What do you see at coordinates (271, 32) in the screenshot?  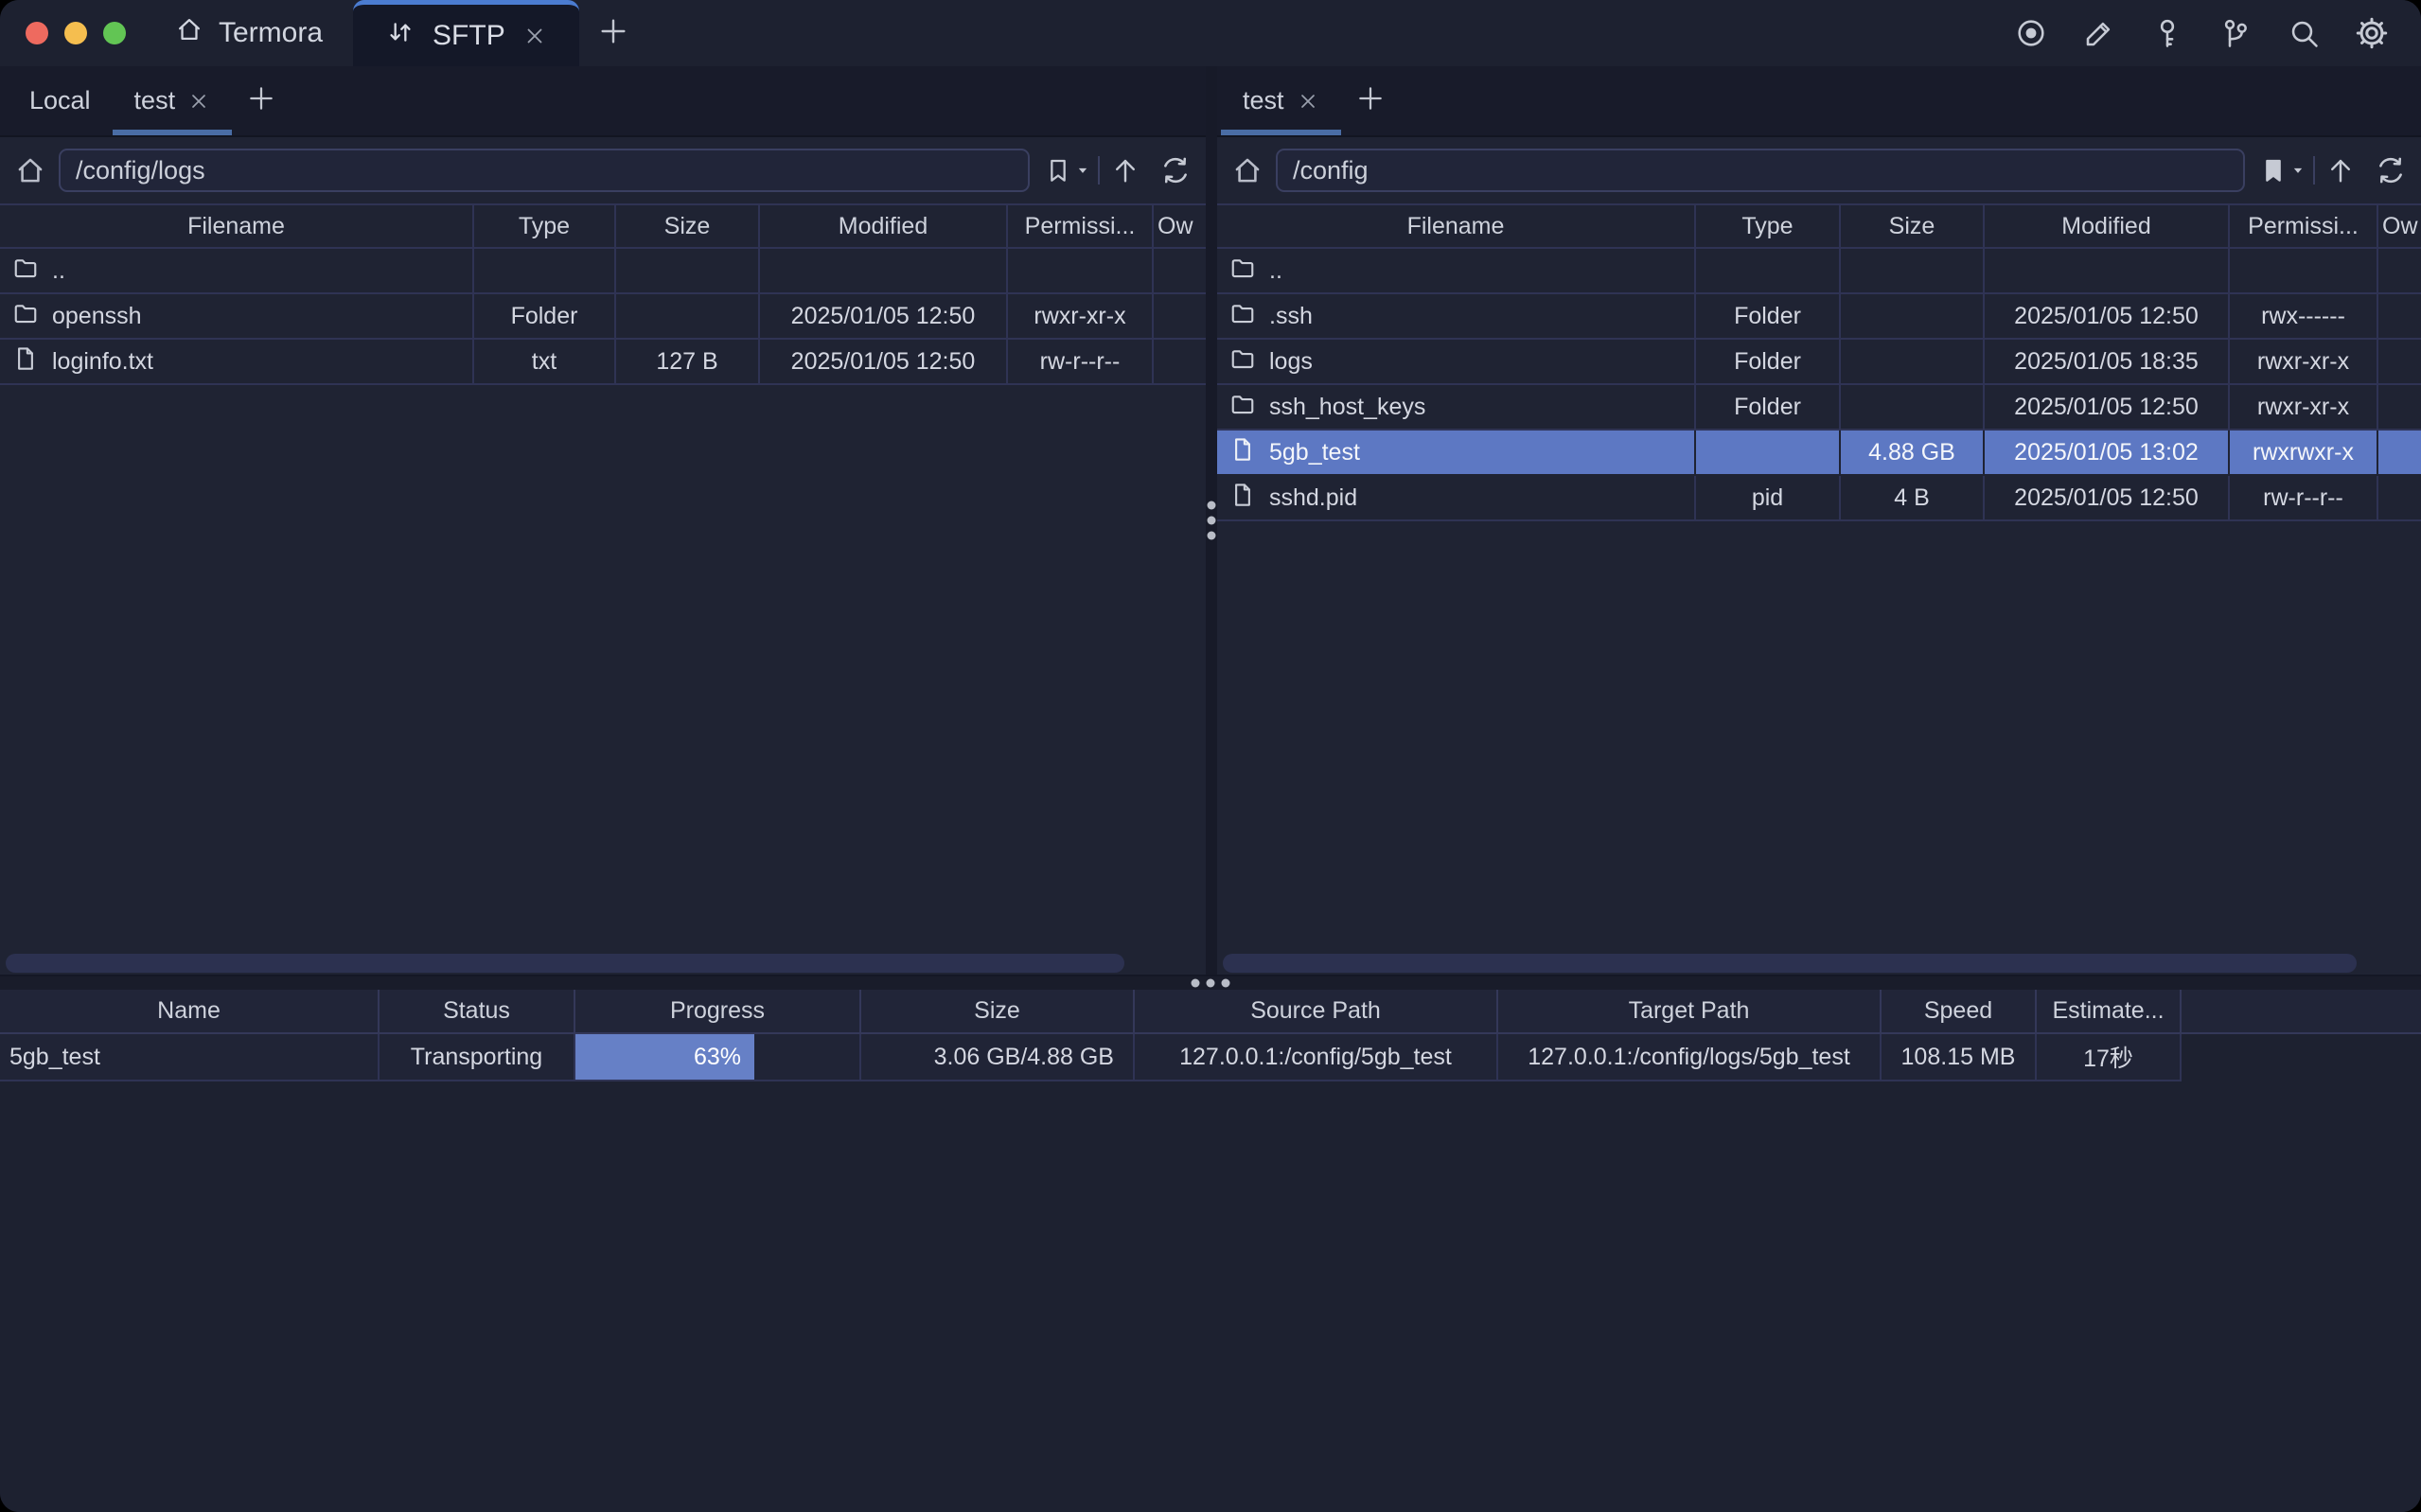 I see `app-tab-label: Termora` at bounding box center [271, 32].